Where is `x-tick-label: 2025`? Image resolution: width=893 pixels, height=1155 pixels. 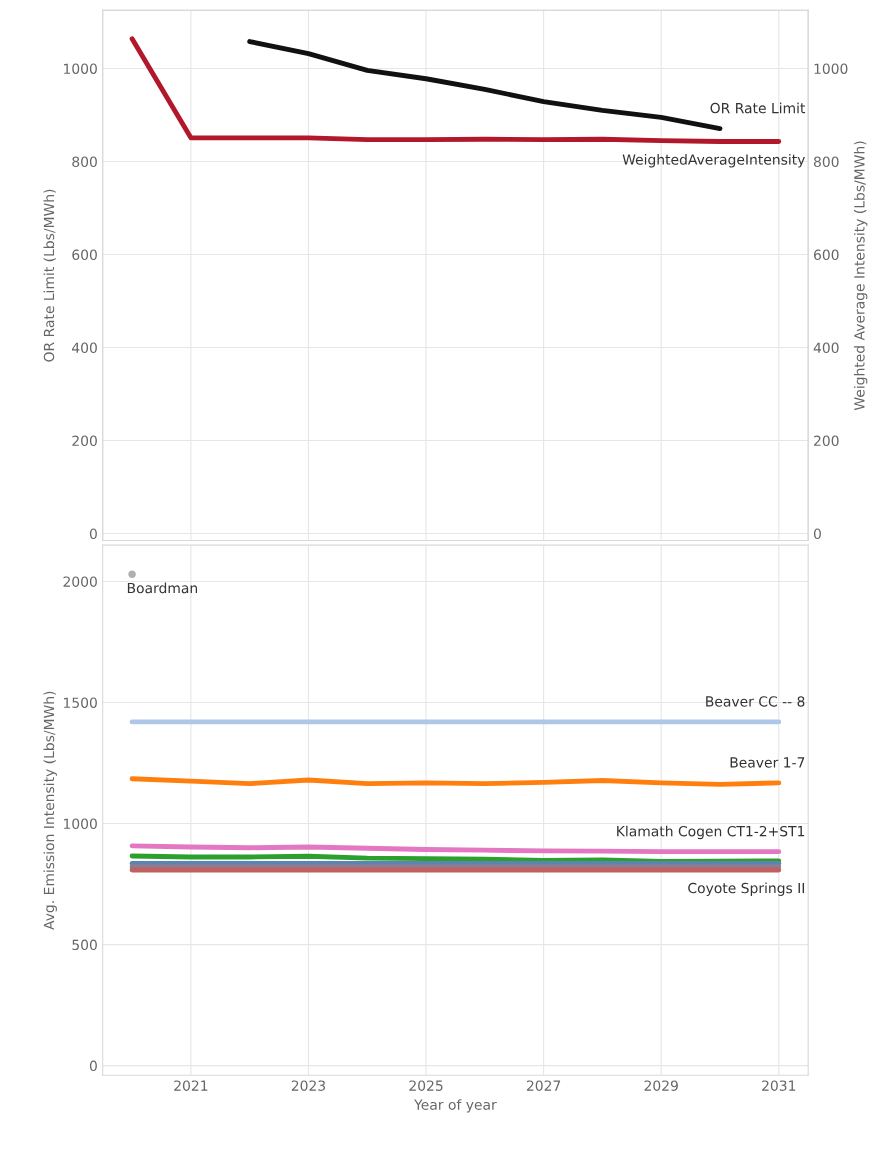
x-tick-label: 2025 is located at coordinates (426, 1085).